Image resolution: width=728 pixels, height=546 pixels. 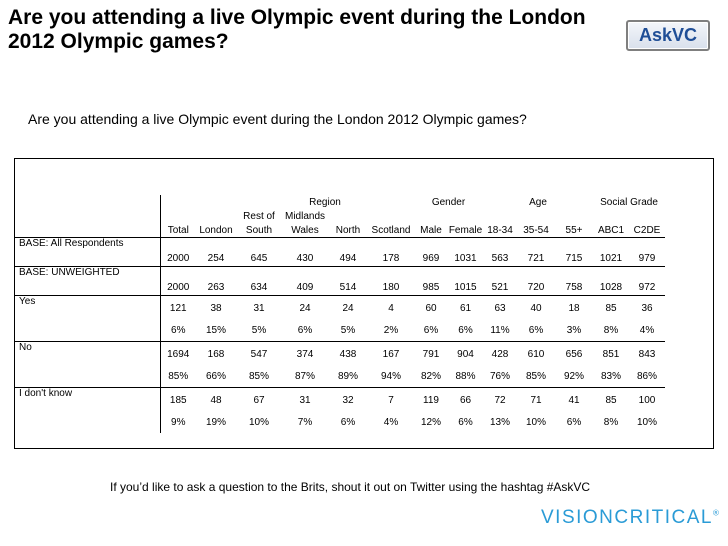 What do you see at coordinates (647, 330) in the screenshot?
I see `table-cell: 4%` at bounding box center [647, 330].